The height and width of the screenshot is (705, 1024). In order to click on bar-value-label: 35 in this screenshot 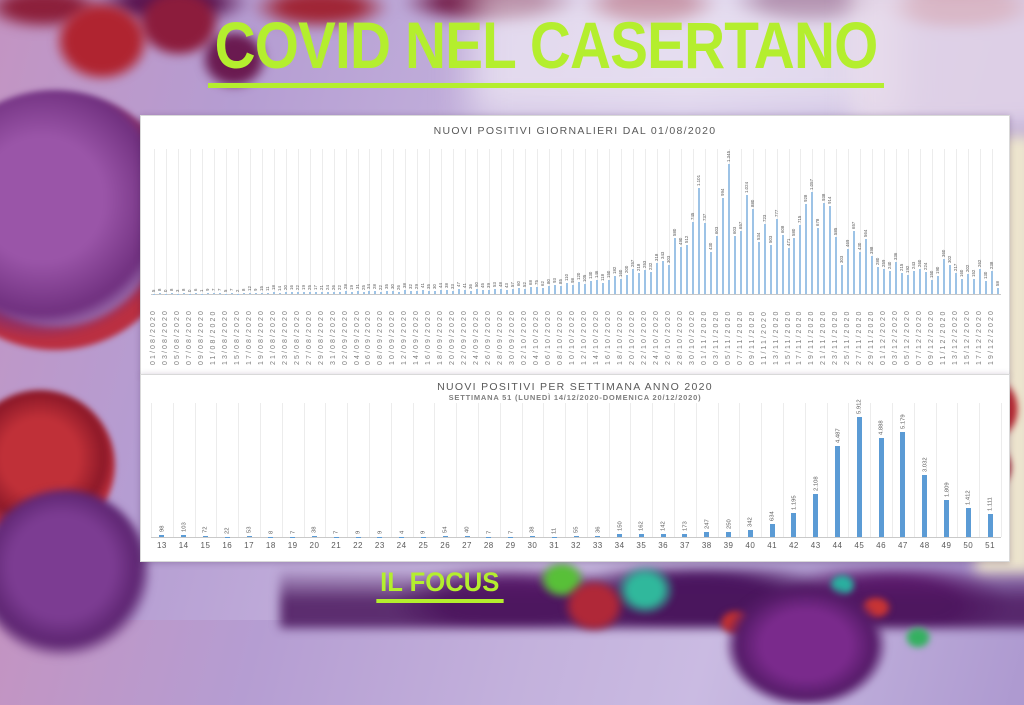, I will do `click(386, 286)`.